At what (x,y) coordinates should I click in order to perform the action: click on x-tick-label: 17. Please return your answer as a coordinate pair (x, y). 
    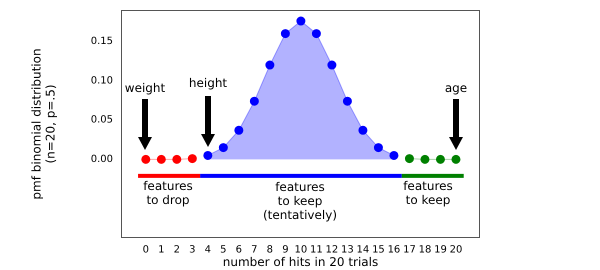
    Looking at the image, I should click on (409, 250).